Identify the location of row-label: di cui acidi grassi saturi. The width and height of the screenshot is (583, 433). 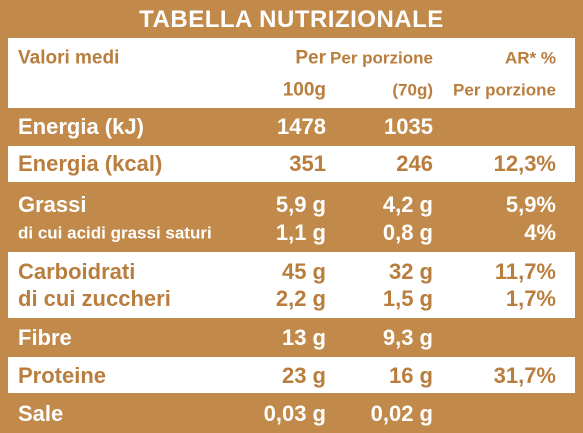
(115, 233).